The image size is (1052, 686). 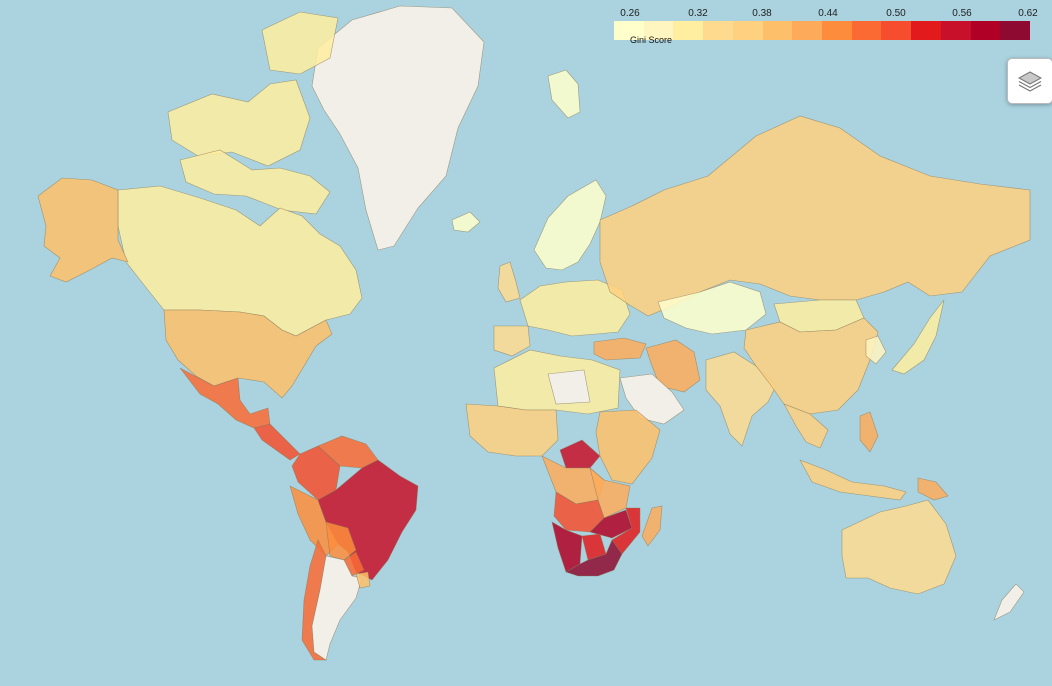 What do you see at coordinates (1028, 13) in the screenshot?
I see `legend-tick: 0.62` at bounding box center [1028, 13].